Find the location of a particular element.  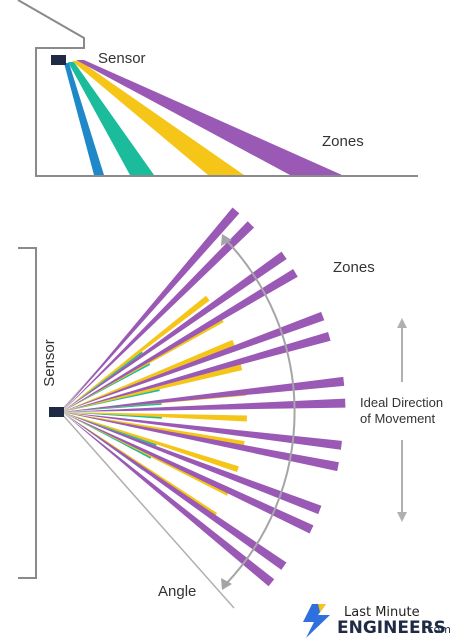

sensor-icon is located at coordinates (58, 60).